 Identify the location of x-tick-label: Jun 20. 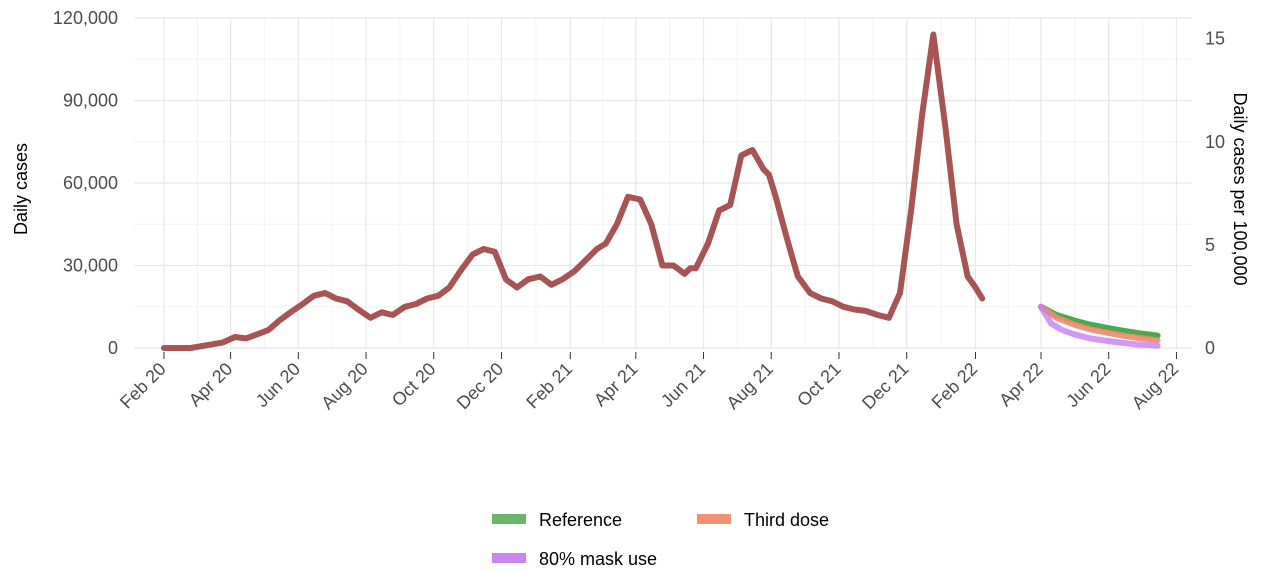
(278, 385).